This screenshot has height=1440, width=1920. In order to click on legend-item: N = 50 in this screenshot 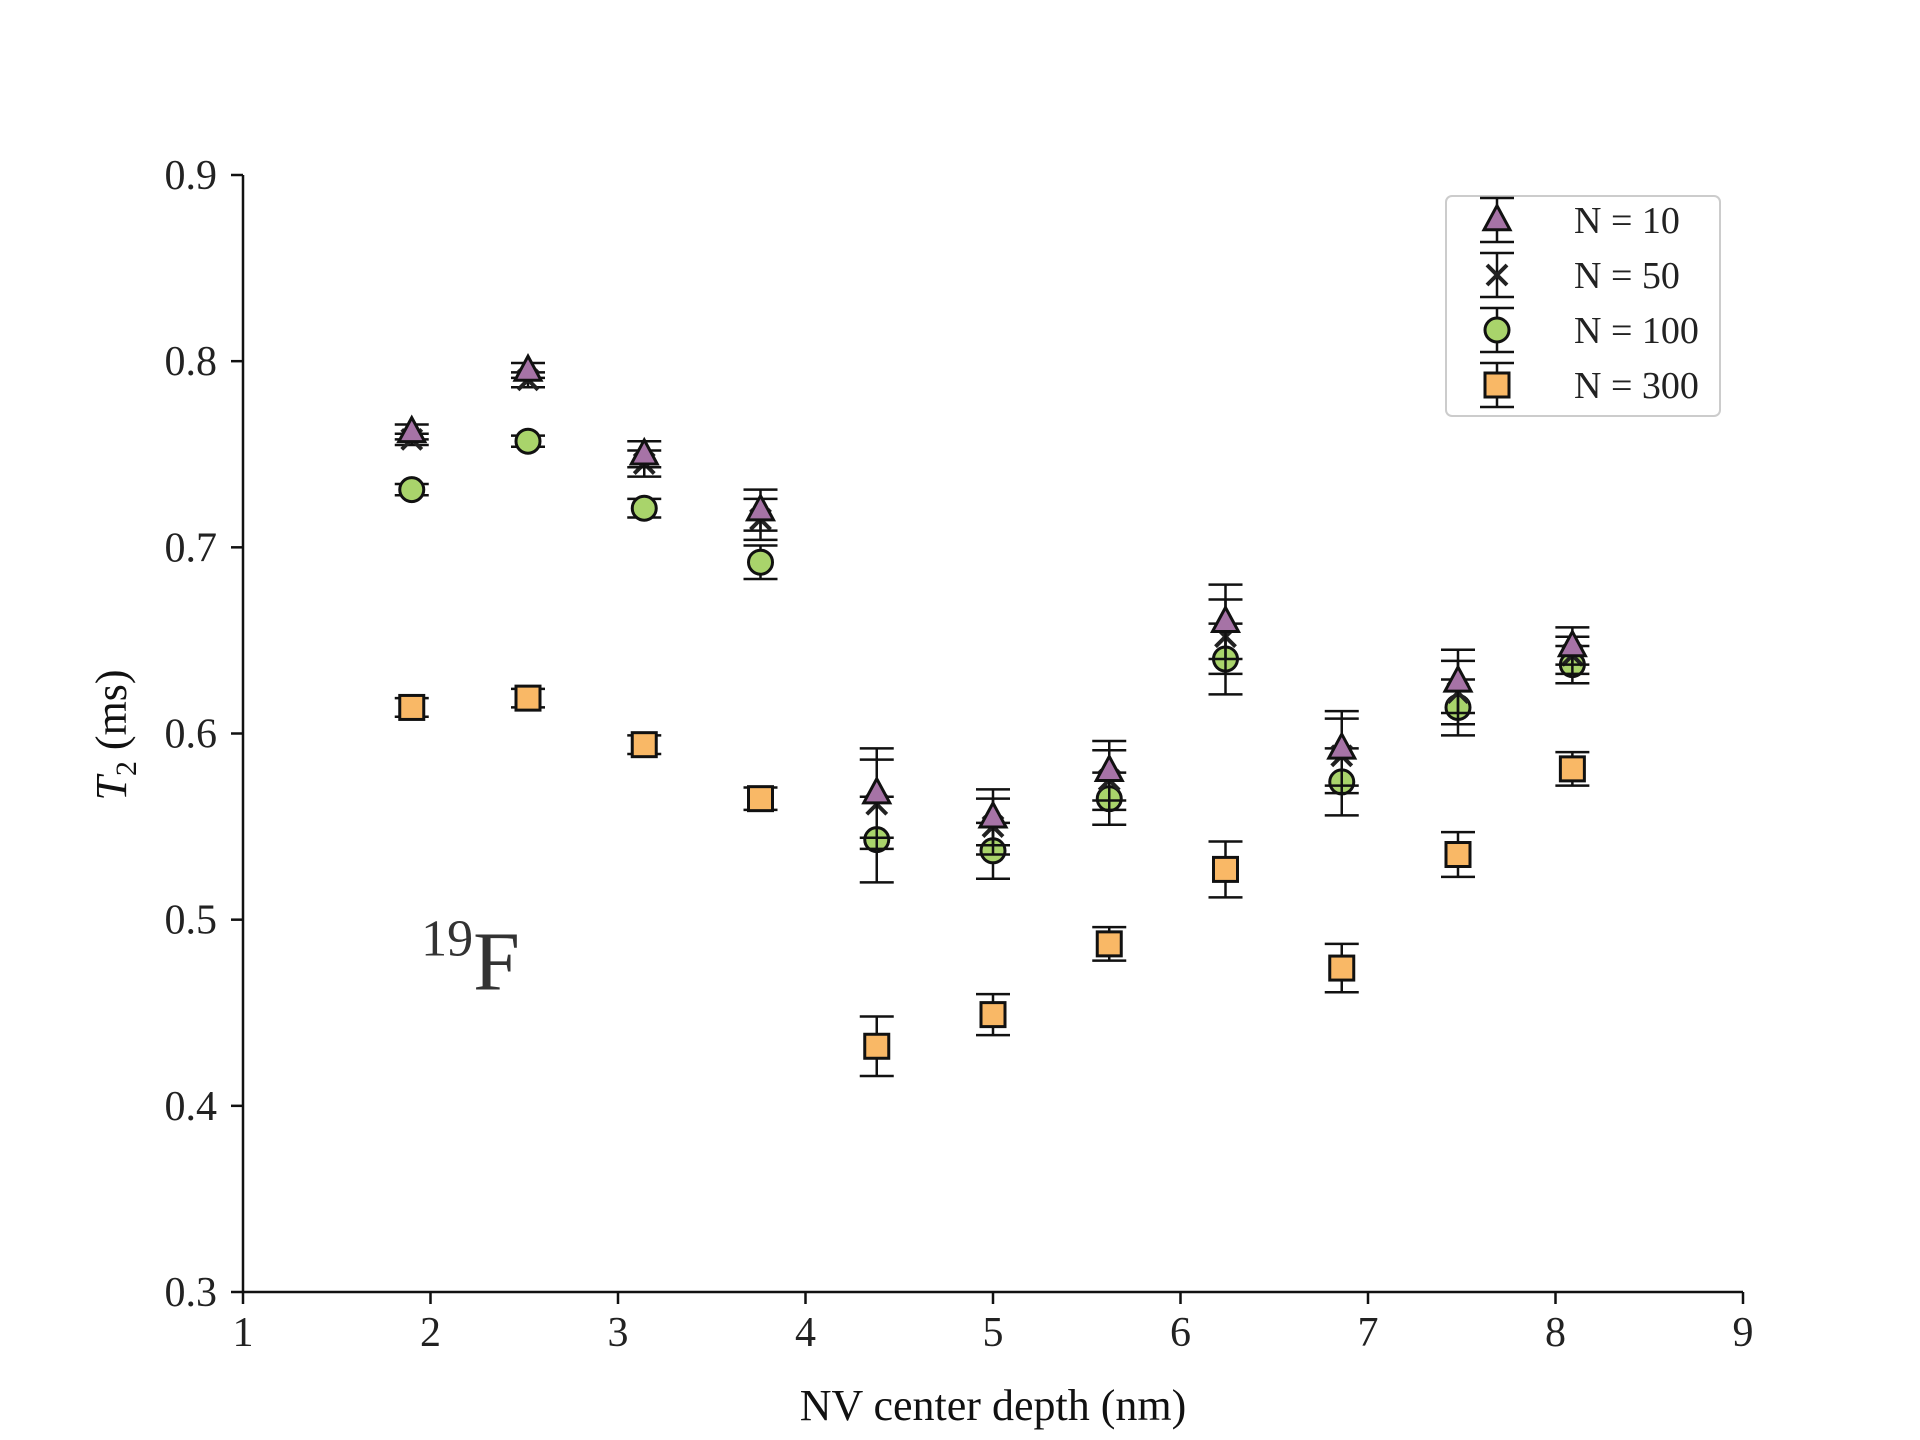, I will do `click(1580, 275)`.